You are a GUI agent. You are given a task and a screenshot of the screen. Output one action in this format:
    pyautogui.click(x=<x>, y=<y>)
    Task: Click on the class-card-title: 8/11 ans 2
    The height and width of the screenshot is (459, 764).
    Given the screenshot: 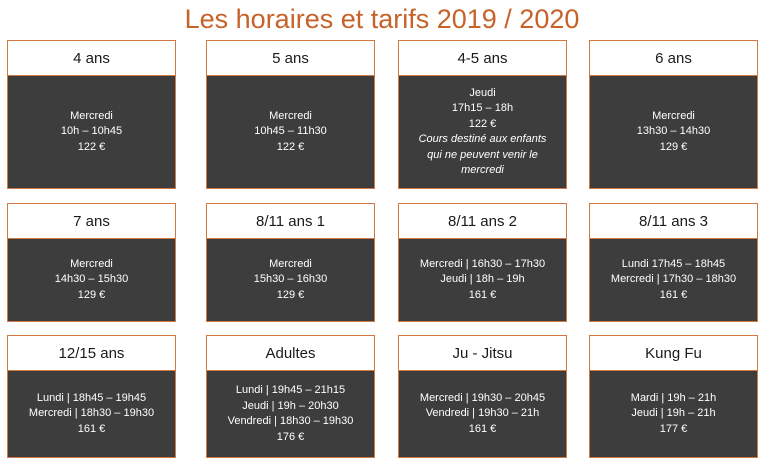 What is the action you would take?
    pyautogui.click(x=482, y=221)
    